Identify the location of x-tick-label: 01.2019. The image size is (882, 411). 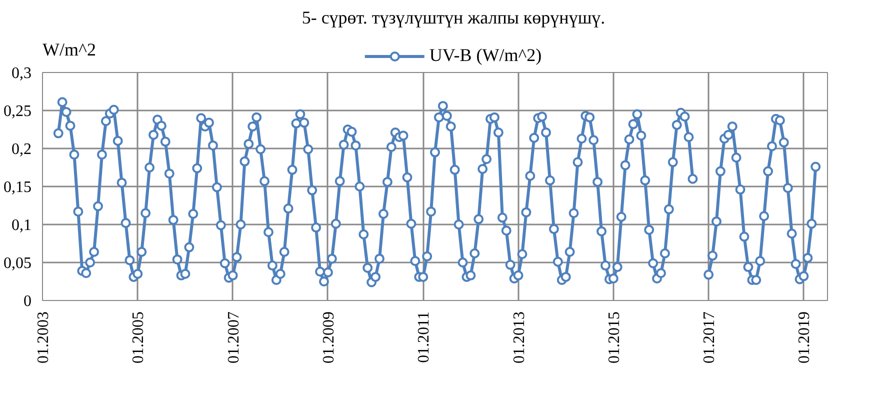
(805, 338).